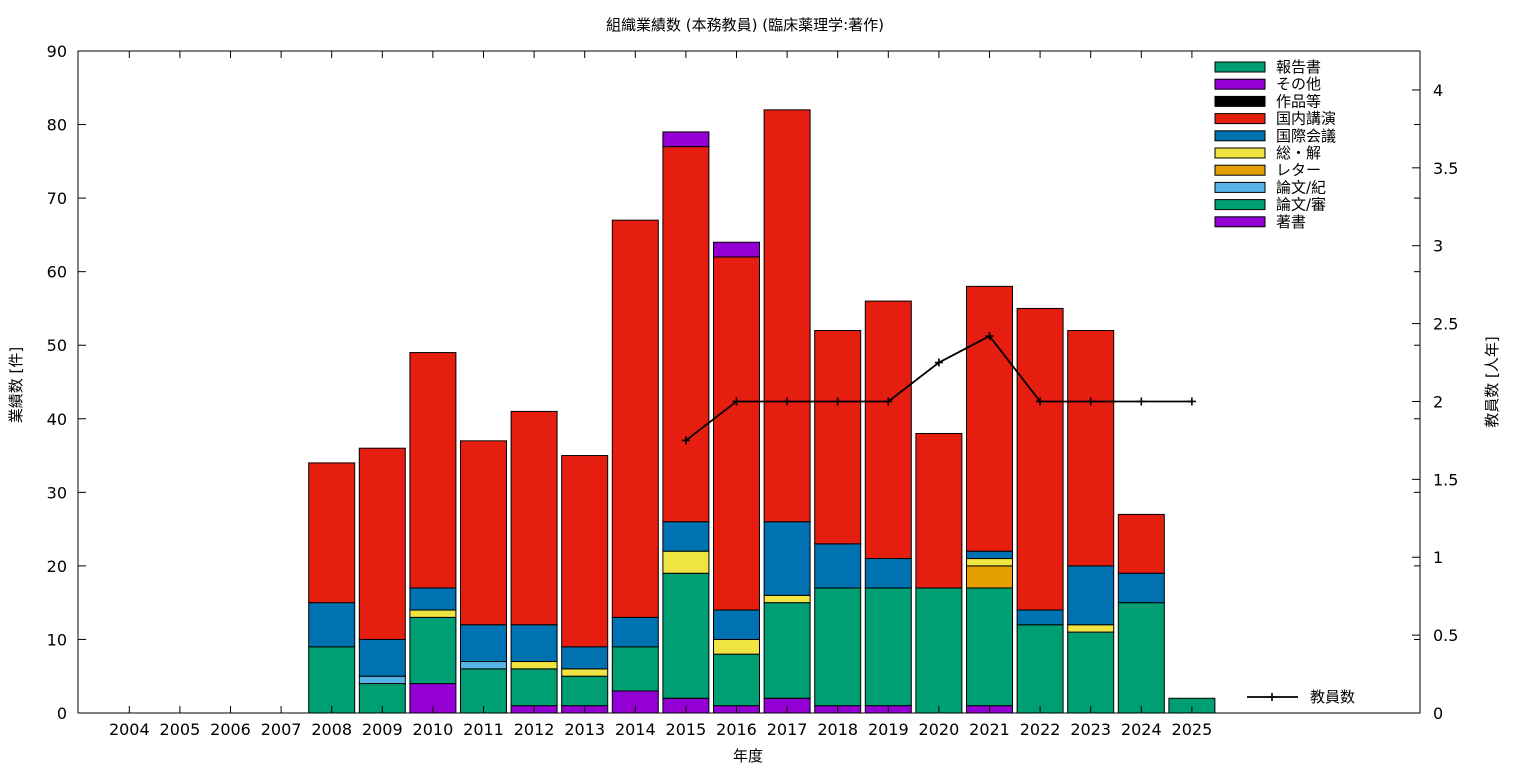  Describe the element at coordinates (483, 729) in the screenshot. I see `x-tick-label: 2011` at that location.